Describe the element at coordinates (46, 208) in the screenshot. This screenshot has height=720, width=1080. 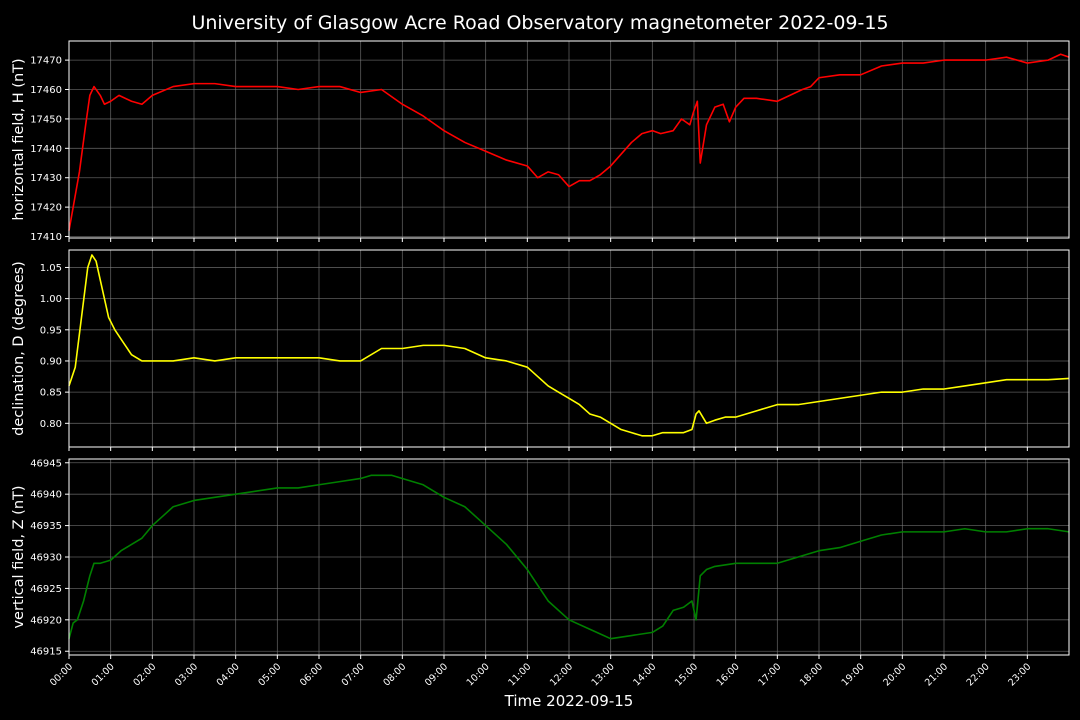
I see `y-tick-label: 17420` at that location.